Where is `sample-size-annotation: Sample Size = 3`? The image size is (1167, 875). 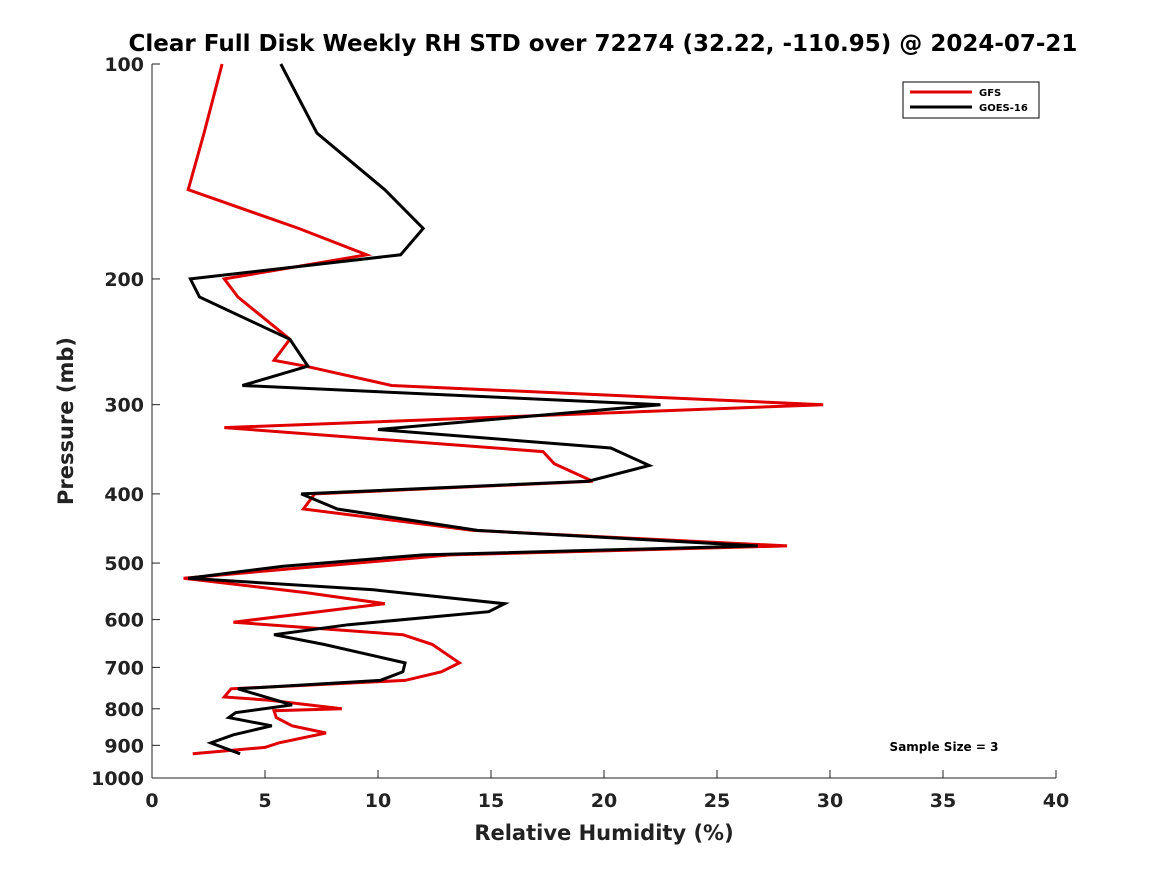
sample-size-annotation: Sample Size = 3 is located at coordinates (944, 747).